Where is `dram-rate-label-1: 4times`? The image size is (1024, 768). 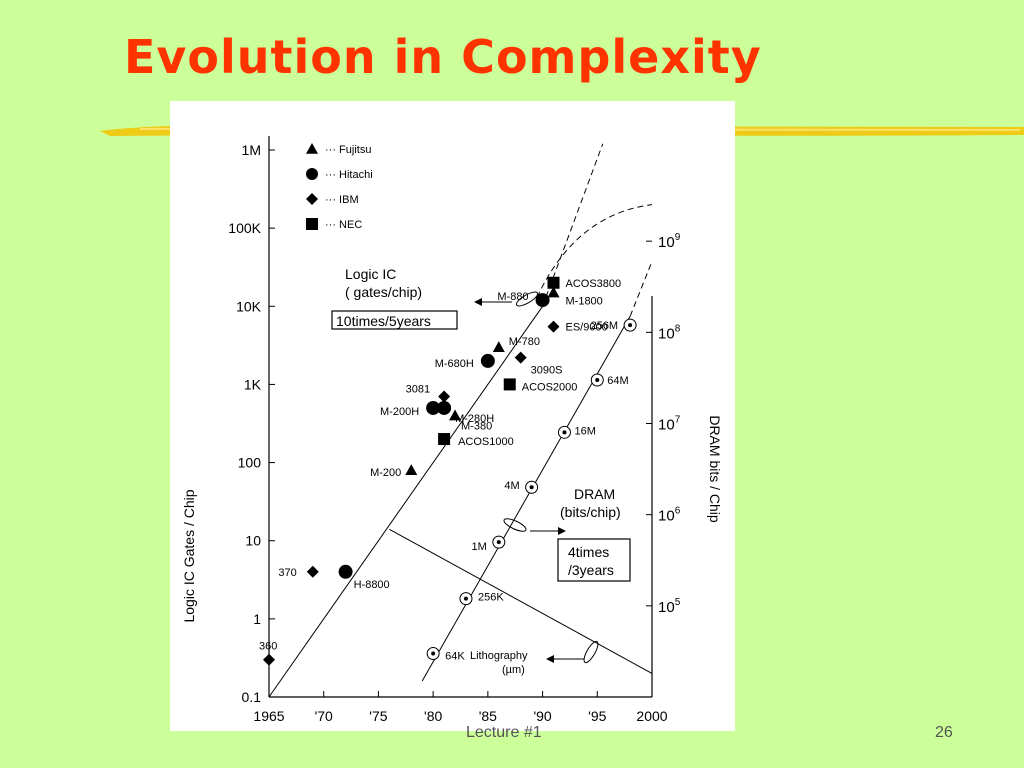 dram-rate-label-1: 4times is located at coordinates (588, 552).